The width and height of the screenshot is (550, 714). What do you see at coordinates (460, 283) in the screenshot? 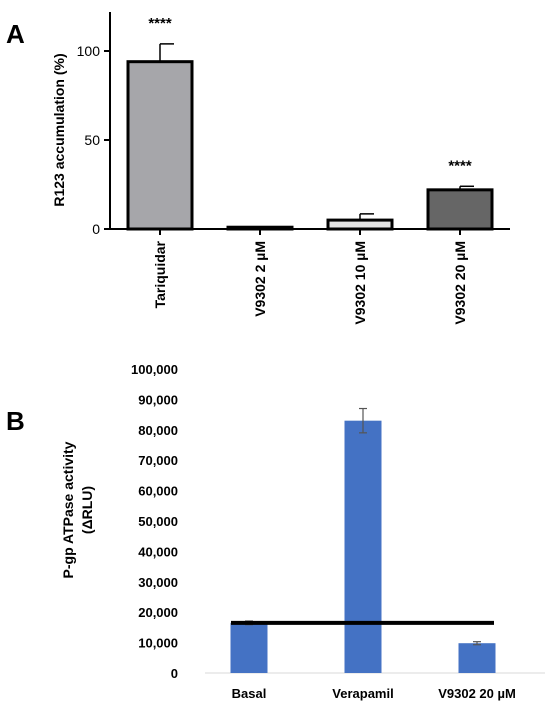
I see `chart-a-category-label: V9302 20 µM` at bounding box center [460, 283].